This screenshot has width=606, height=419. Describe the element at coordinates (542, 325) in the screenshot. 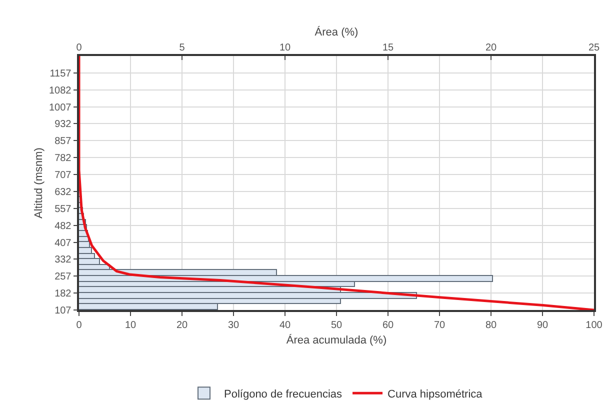

I see `x-tick-label: 90` at that location.